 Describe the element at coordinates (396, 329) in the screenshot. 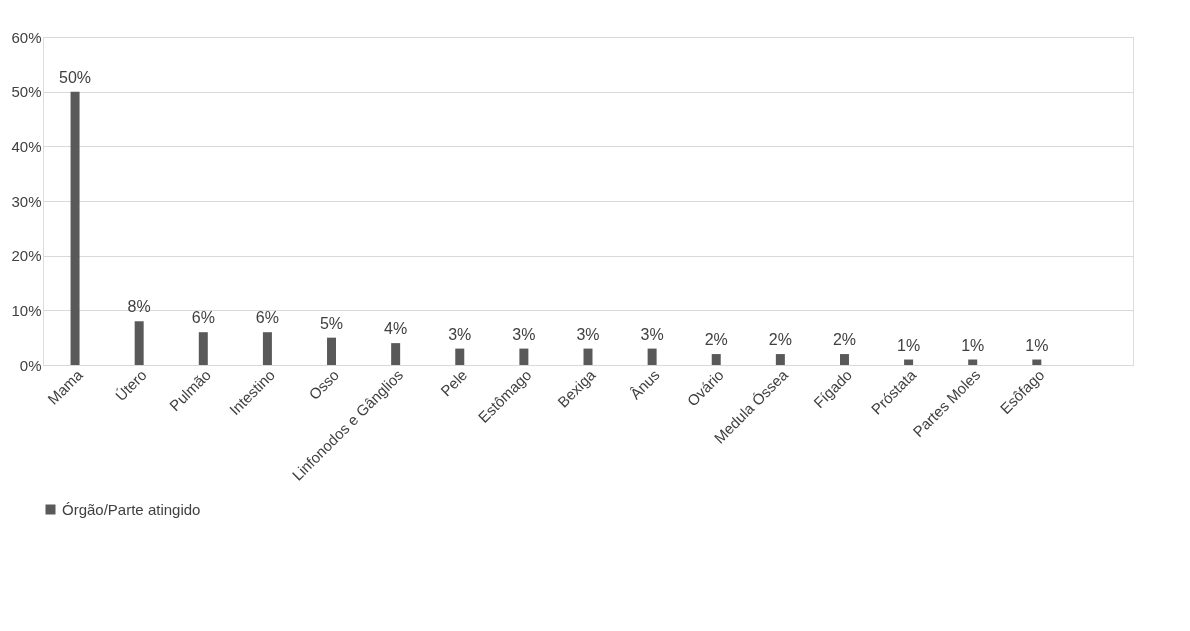

I see `data-label: 4%` at that location.